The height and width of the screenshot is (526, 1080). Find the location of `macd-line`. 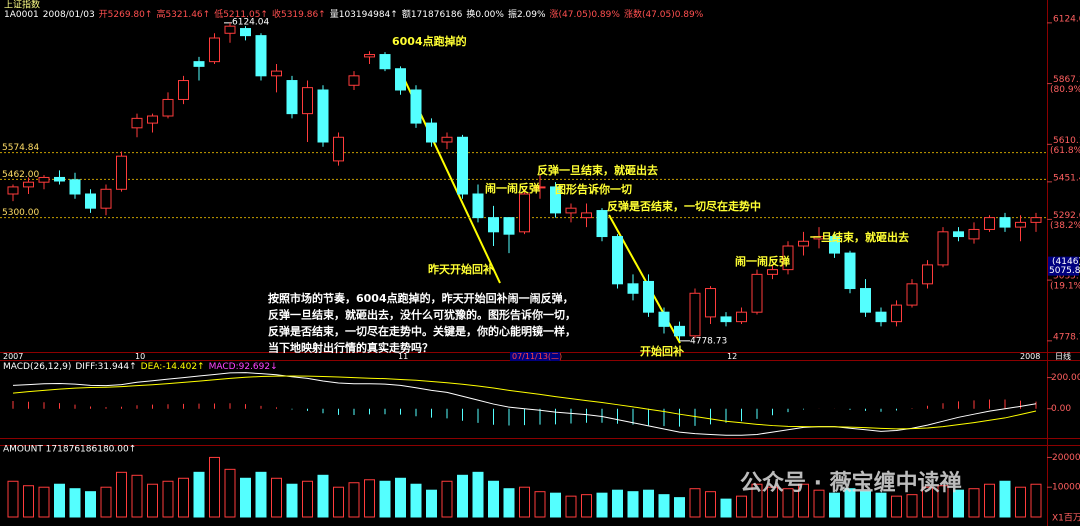

macd-line is located at coordinates (524, 402).